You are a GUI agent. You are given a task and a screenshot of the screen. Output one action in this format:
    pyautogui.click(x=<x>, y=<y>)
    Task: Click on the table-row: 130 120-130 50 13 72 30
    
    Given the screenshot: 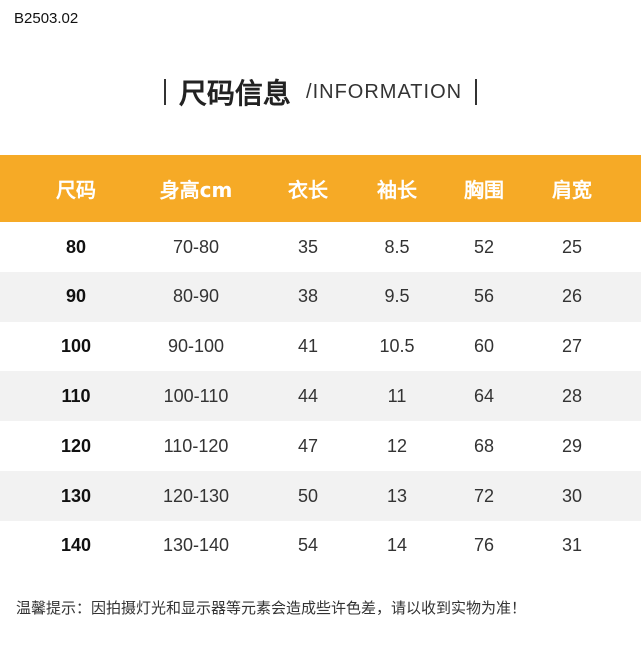 What is the action you would take?
    pyautogui.click(x=320, y=496)
    